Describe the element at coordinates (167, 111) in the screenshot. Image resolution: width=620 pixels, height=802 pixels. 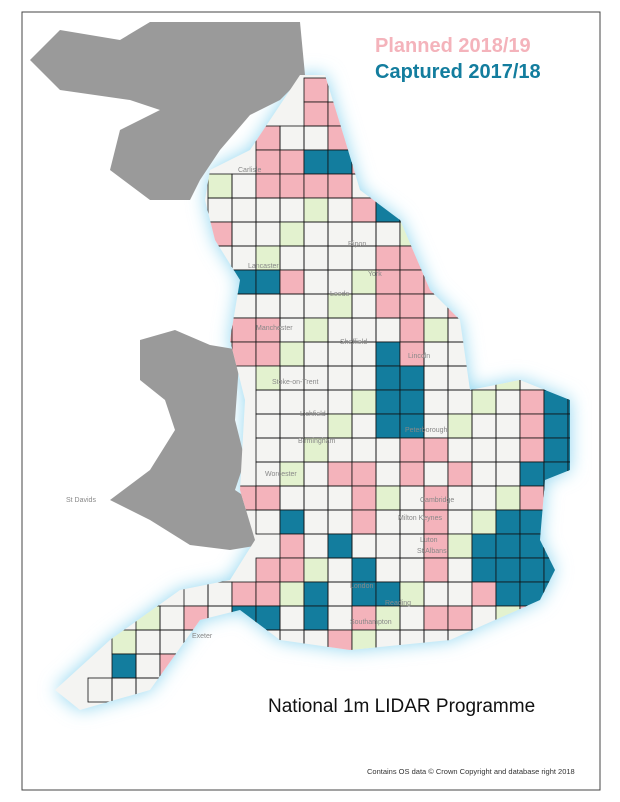
I see `scotland` at that location.